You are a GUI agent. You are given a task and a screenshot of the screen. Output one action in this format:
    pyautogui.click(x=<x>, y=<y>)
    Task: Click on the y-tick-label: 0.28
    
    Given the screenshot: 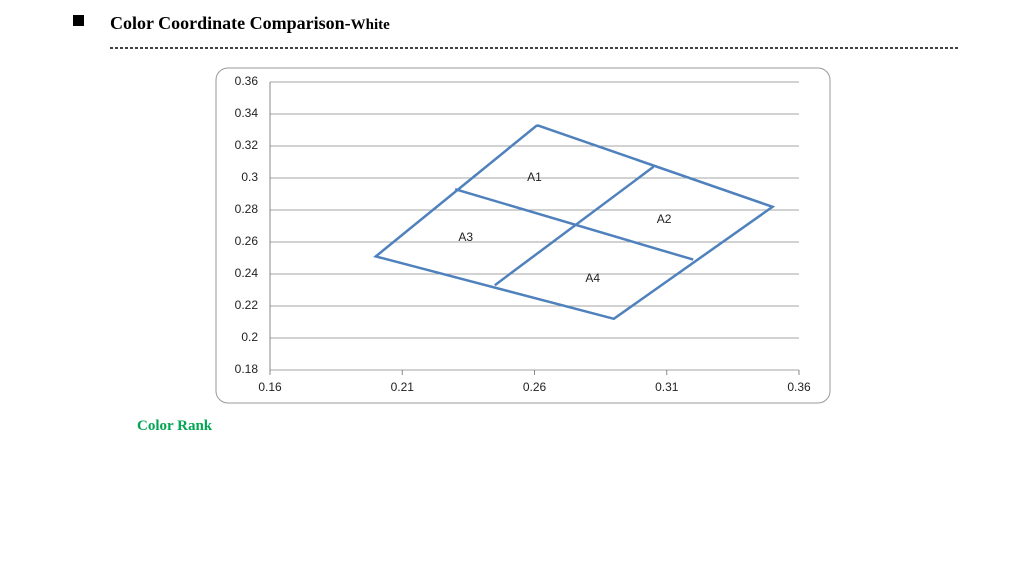 What is the action you would take?
    pyautogui.click(x=247, y=209)
    